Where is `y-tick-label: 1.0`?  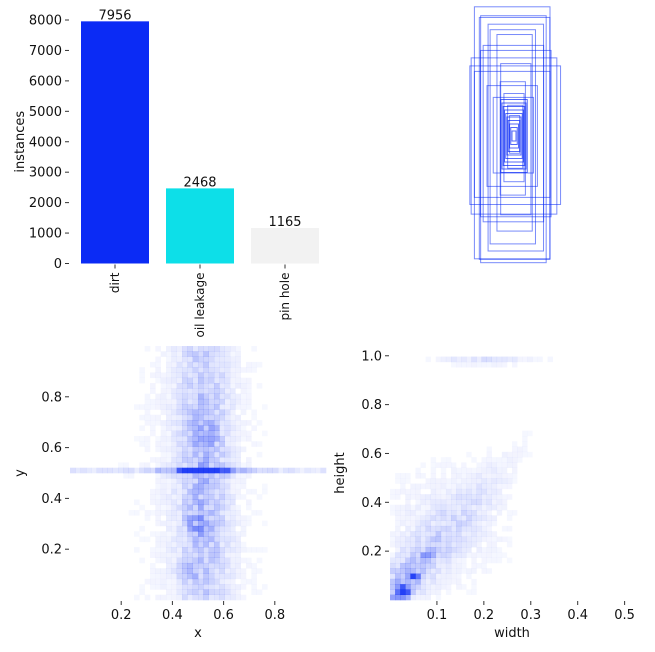
y-tick-label: 1.0 is located at coordinates (371, 356).